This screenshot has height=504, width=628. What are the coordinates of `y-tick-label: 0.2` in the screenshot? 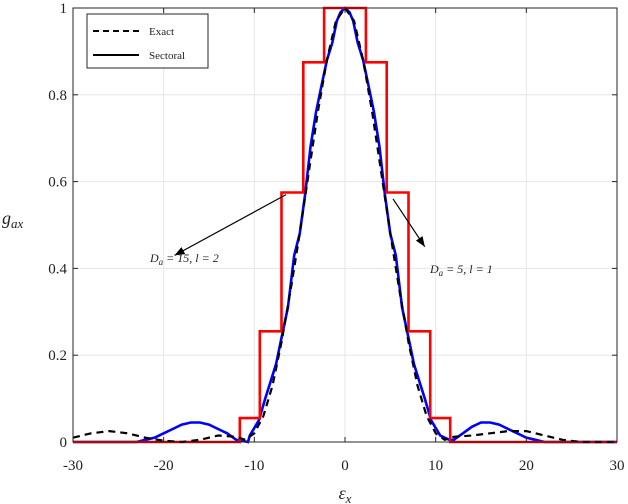 It's located at (57, 356).